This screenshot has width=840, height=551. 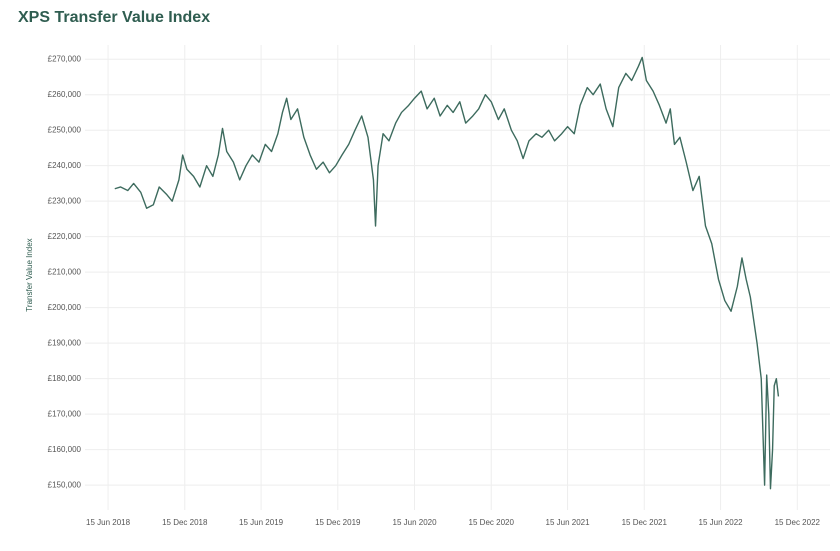 What do you see at coordinates (721, 522) in the screenshot?
I see `x-tick-label: 15 Jun 2022` at bounding box center [721, 522].